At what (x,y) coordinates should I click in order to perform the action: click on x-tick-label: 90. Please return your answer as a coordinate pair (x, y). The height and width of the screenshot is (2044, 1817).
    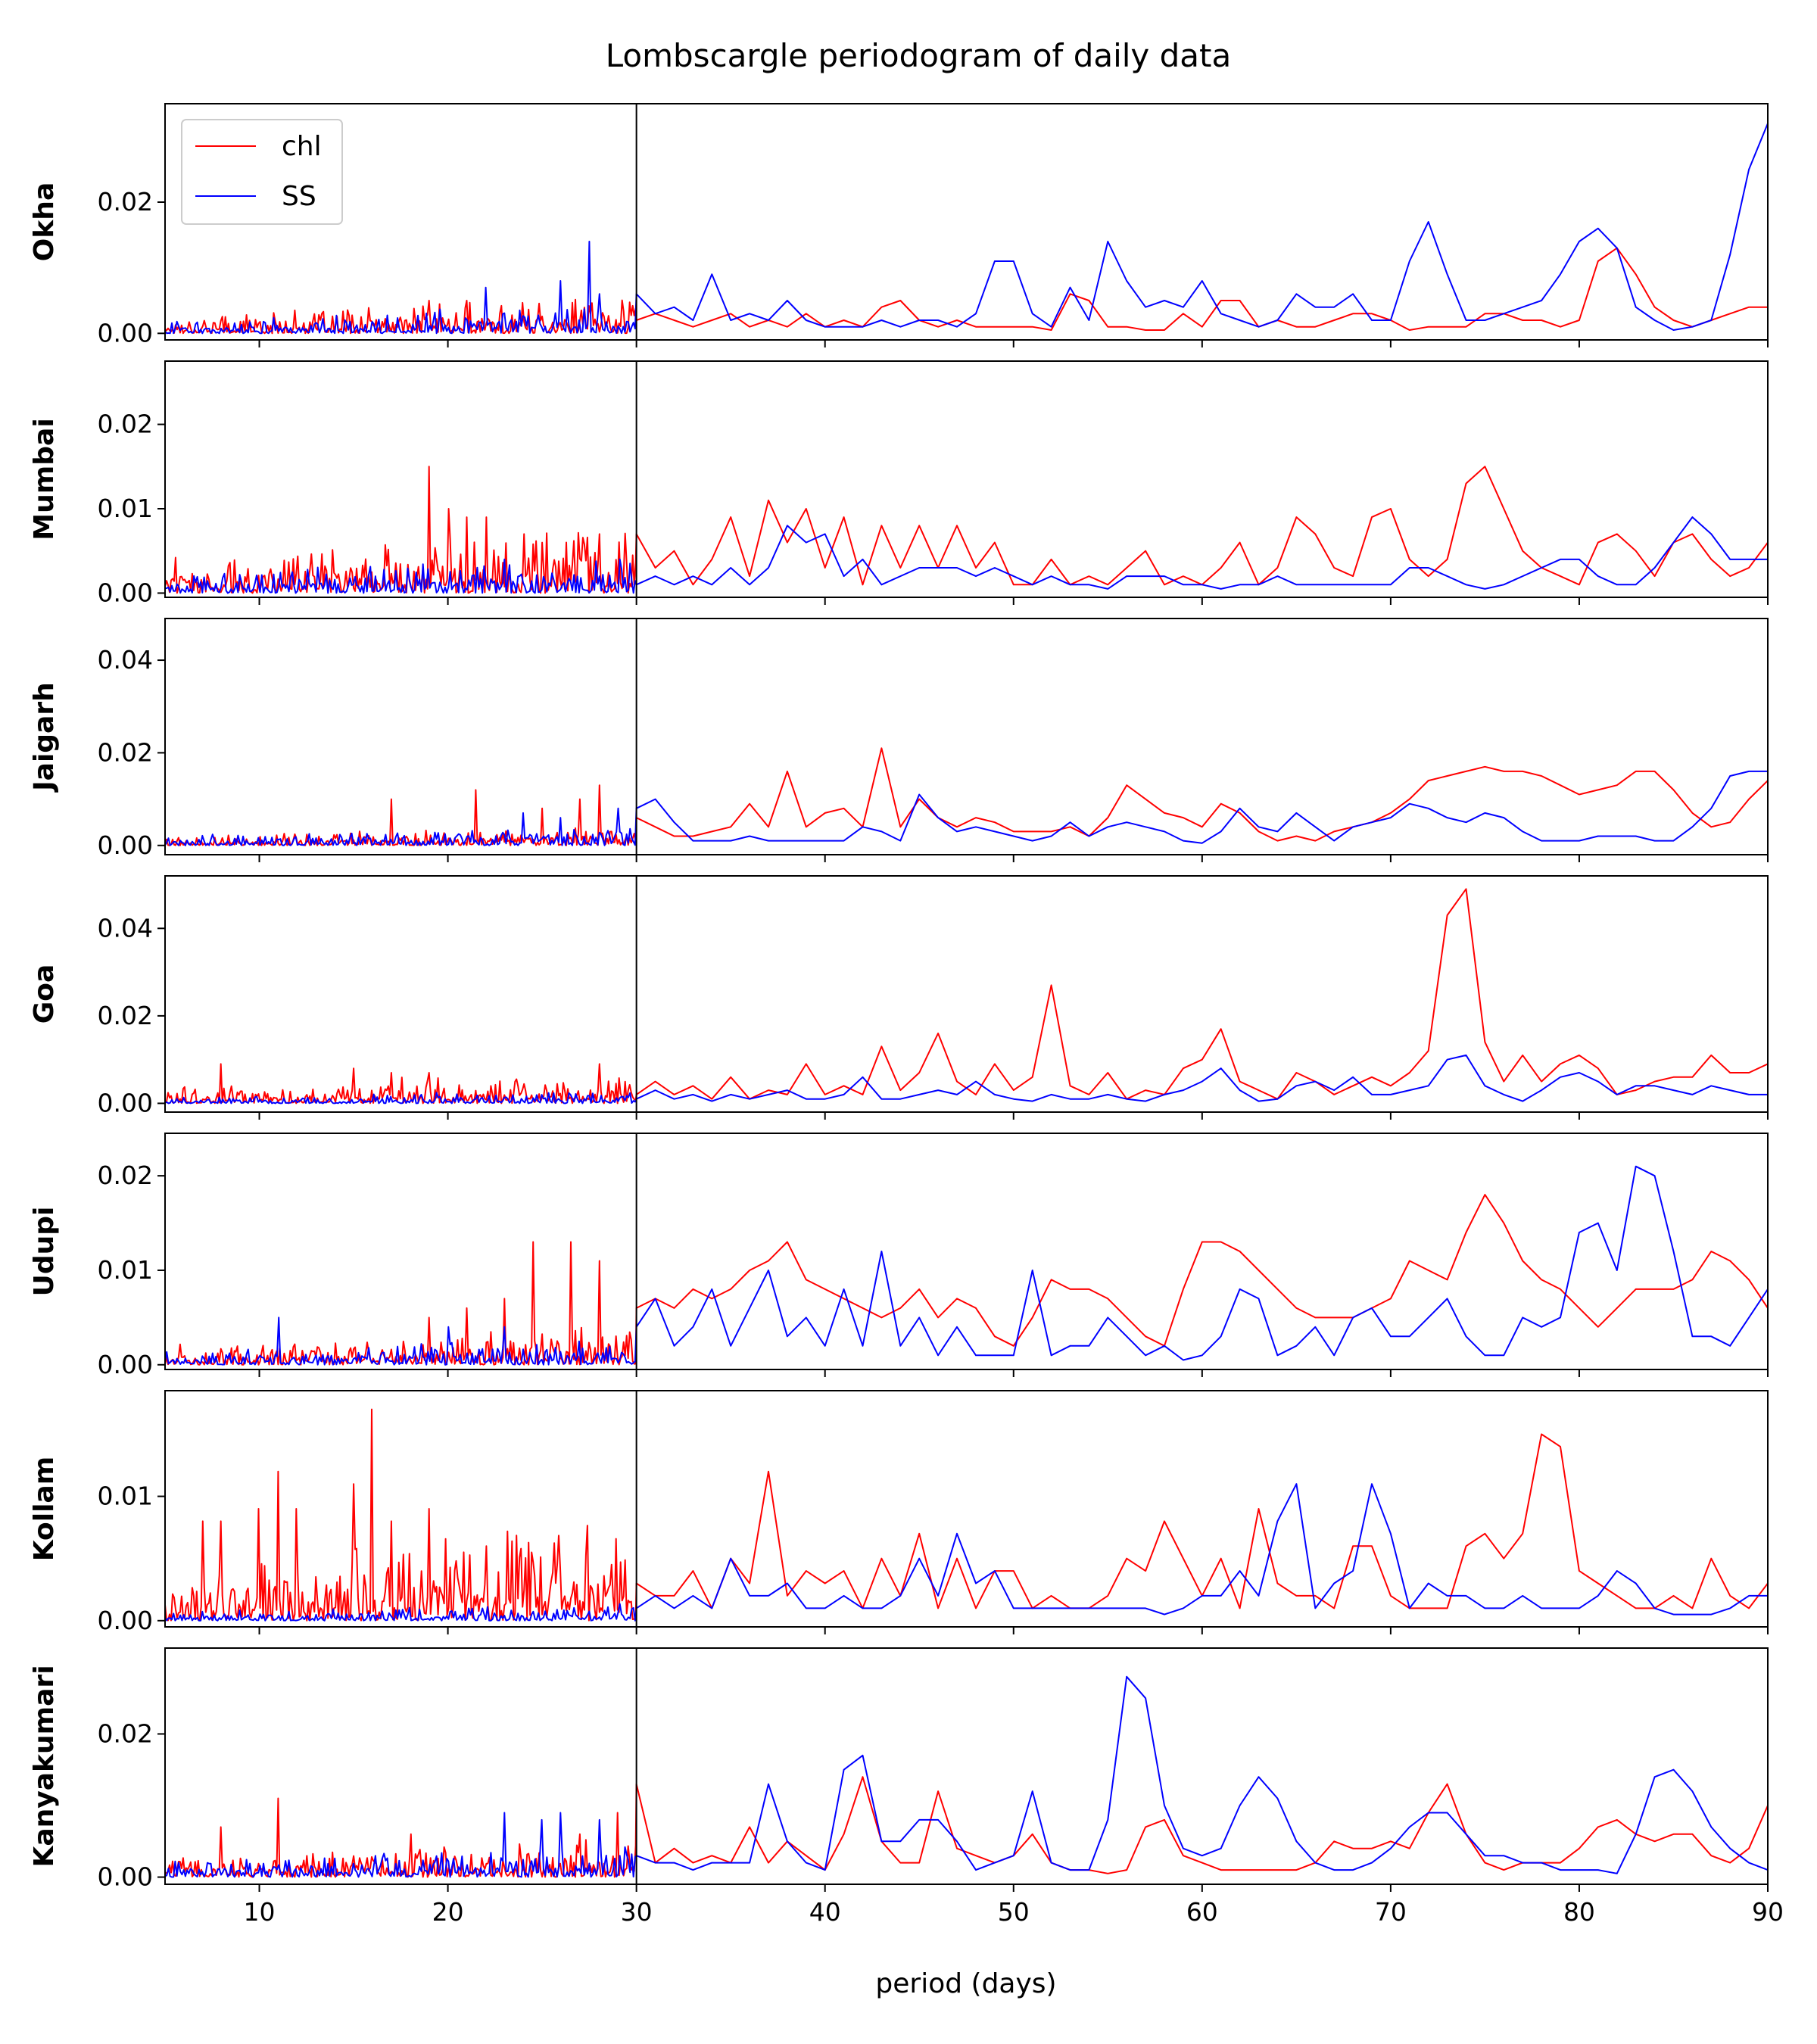
    Looking at the image, I should click on (1768, 1912).